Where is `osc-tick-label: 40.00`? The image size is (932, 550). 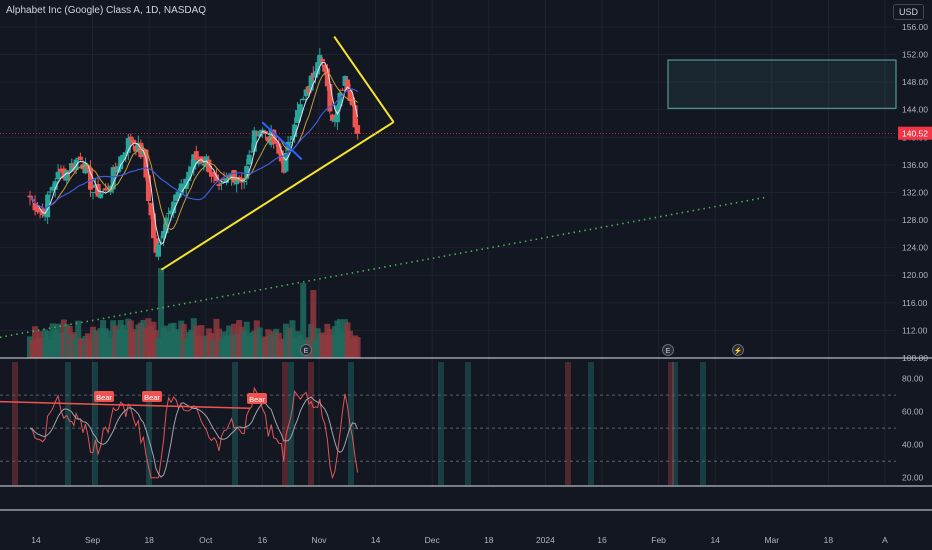 osc-tick-label: 40.00 is located at coordinates (913, 445).